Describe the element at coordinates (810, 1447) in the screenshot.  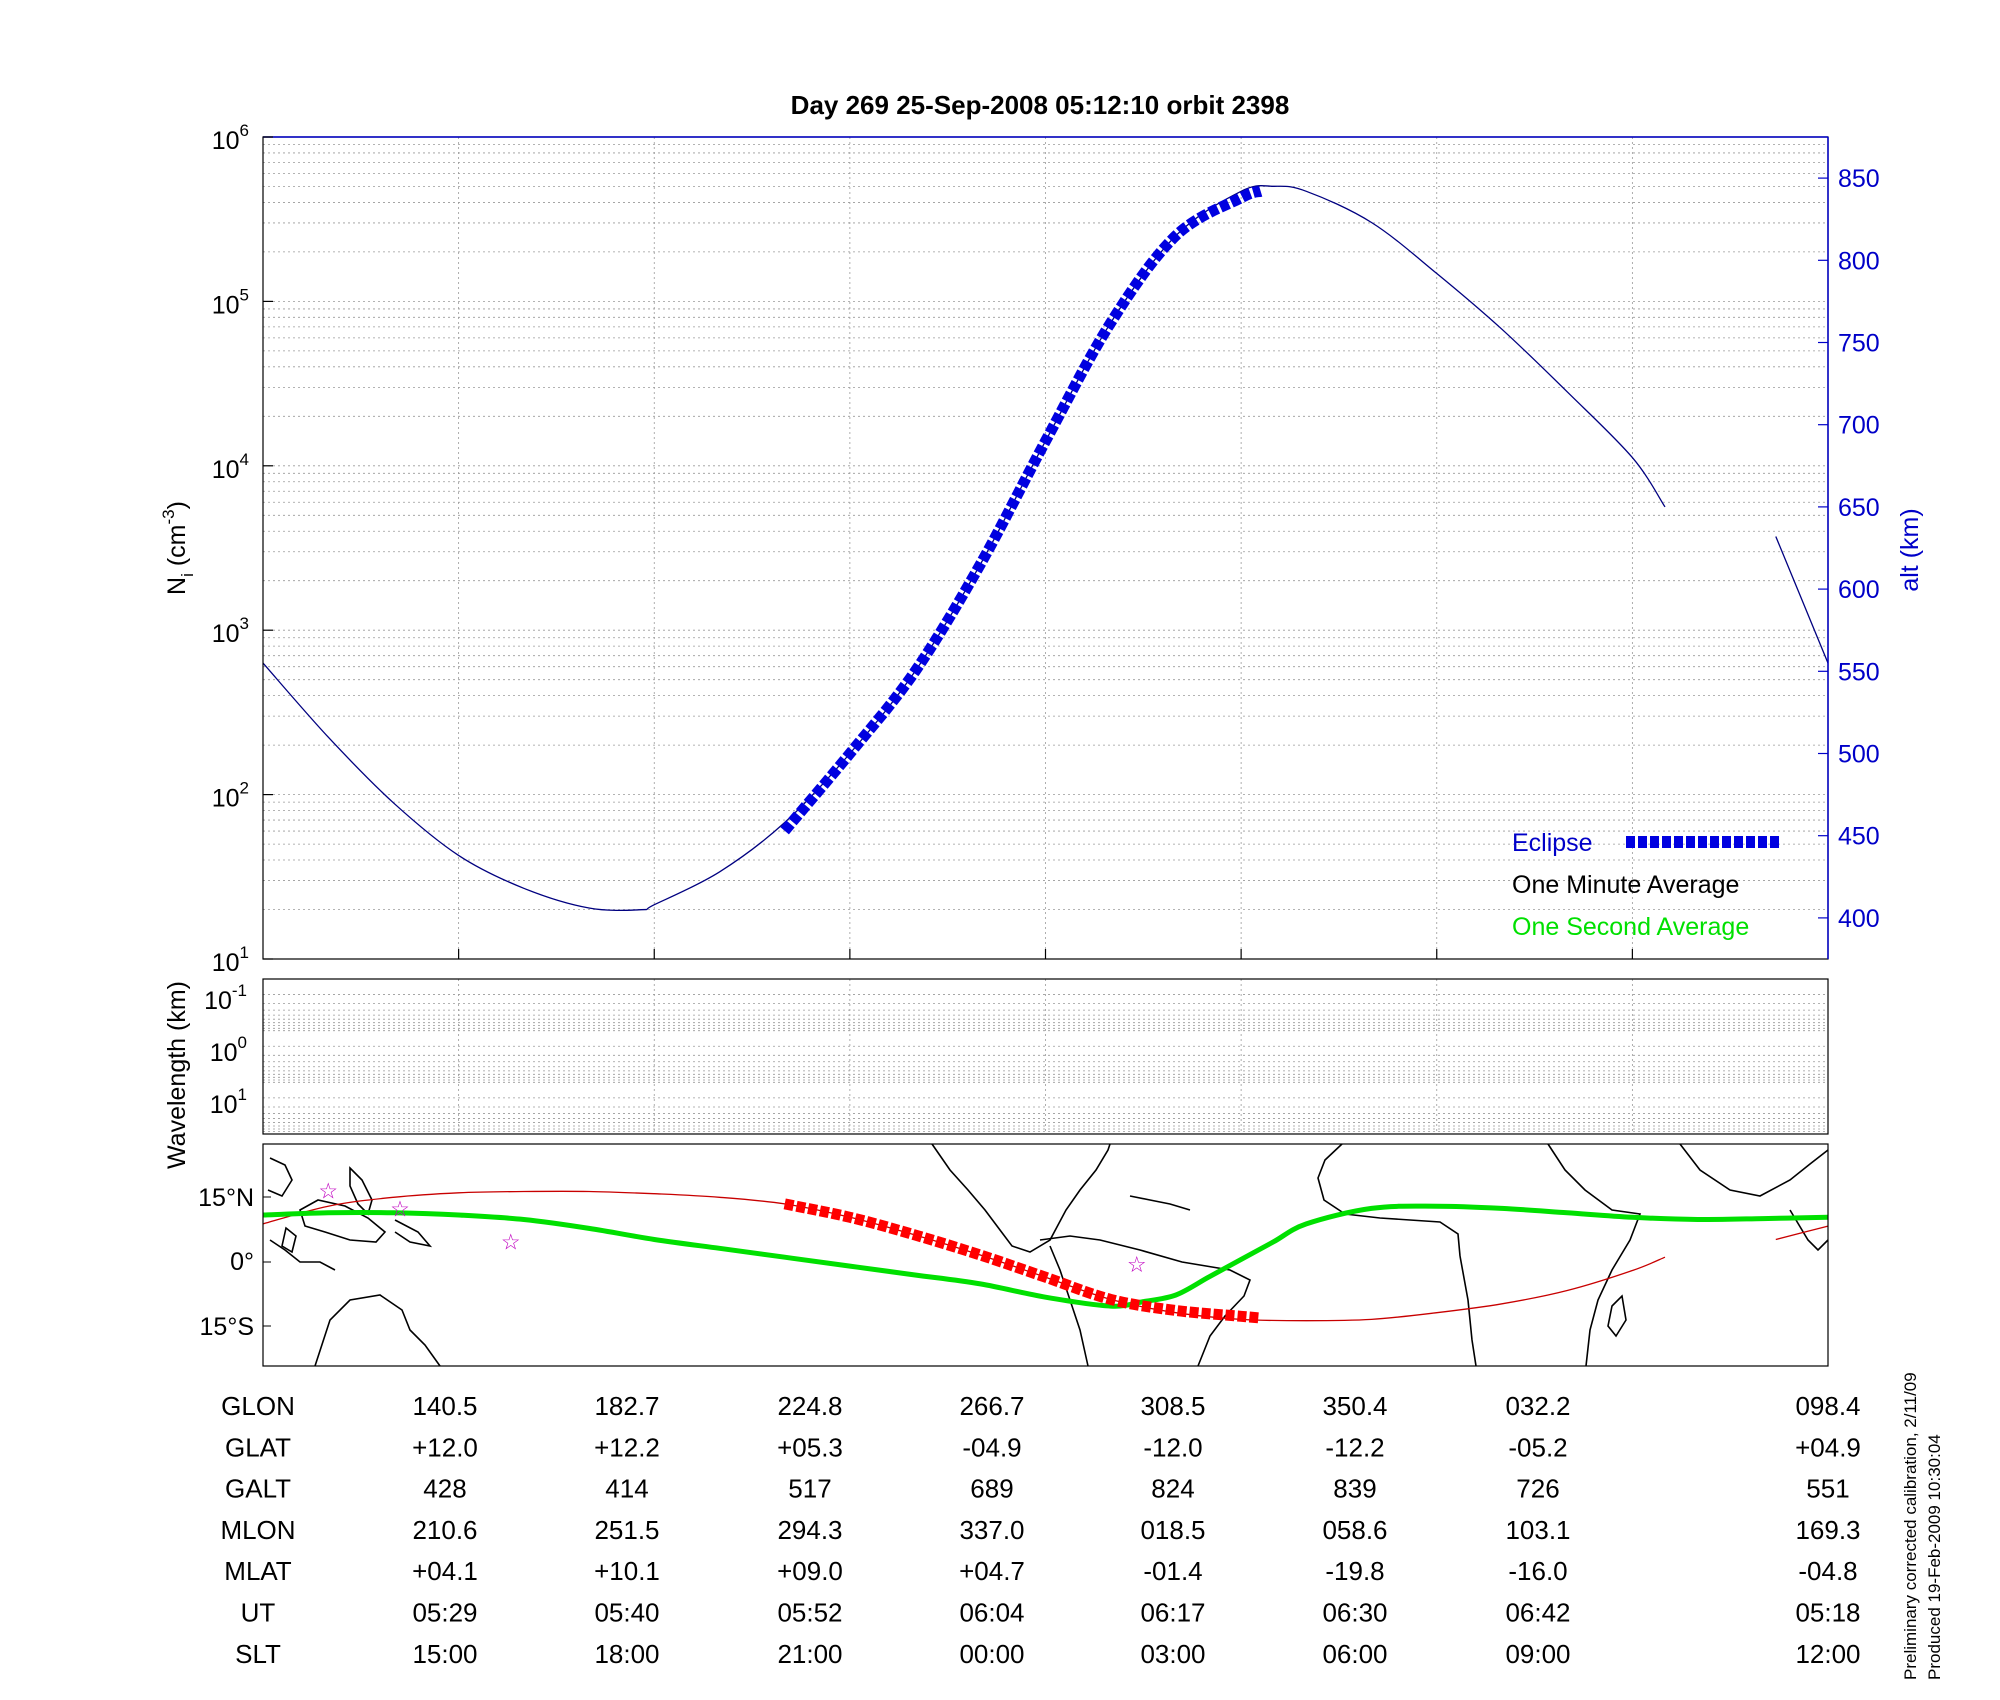
I see `table-cell: +05.3` at that location.